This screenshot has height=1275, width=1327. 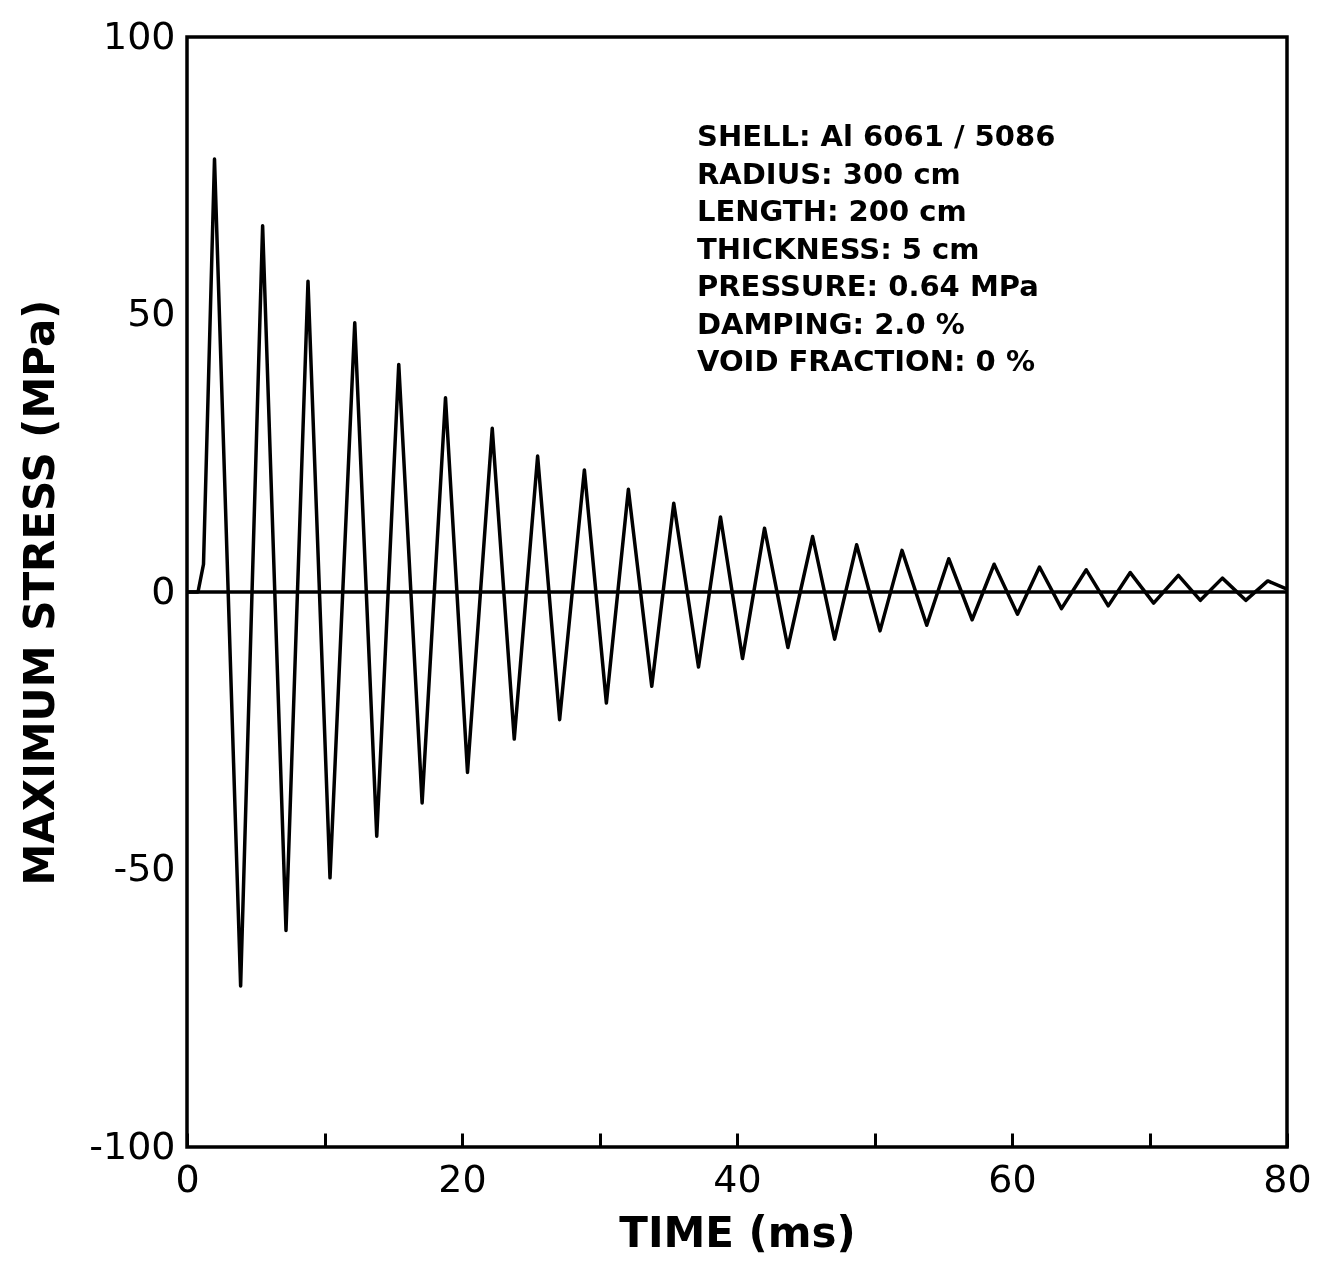 What do you see at coordinates (40, 592) in the screenshot?
I see `y-axis-title: MAXIMUM STRESS (MPa)` at bounding box center [40, 592].